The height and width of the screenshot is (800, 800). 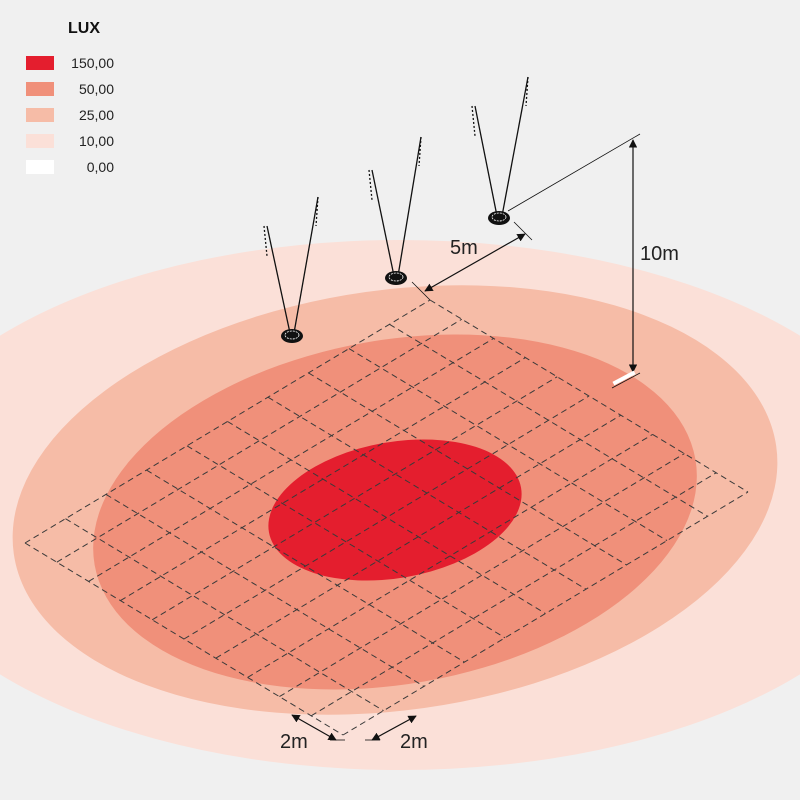 What do you see at coordinates (96, 89) in the screenshot?
I see `legend-label: 50,00` at bounding box center [96, 89].